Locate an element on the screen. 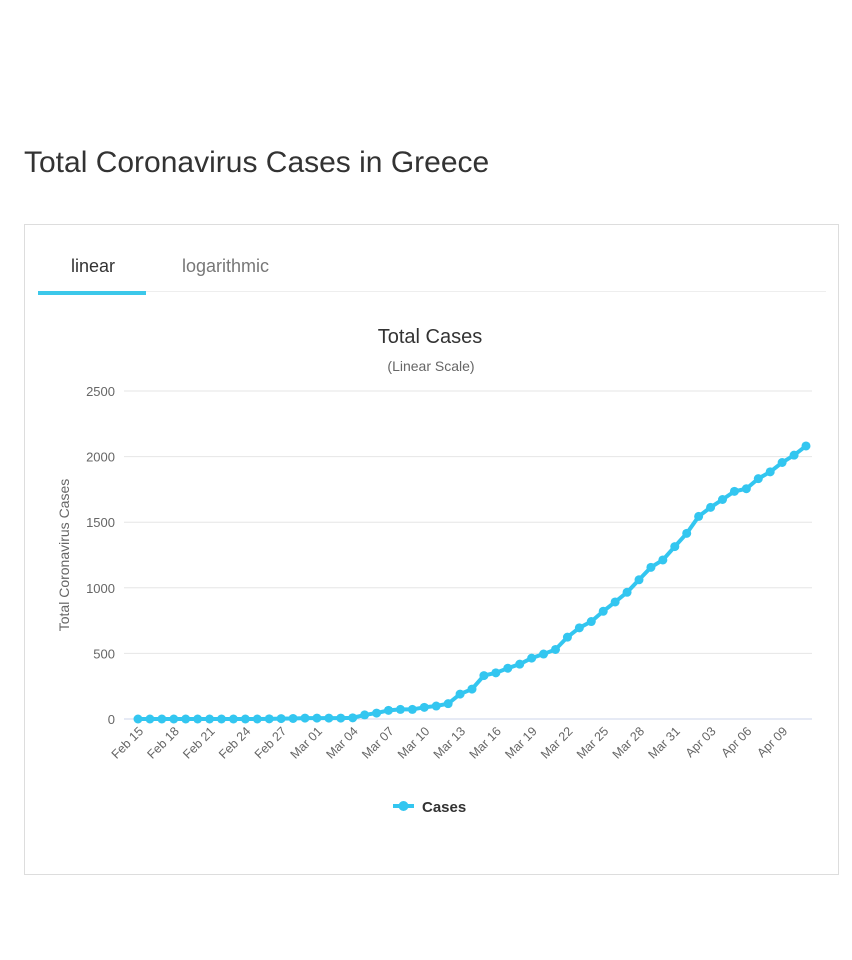 The width and height of the screenshot is (852, 960). x-tick-label: Mar 07 is located at coordinates (377, 742).